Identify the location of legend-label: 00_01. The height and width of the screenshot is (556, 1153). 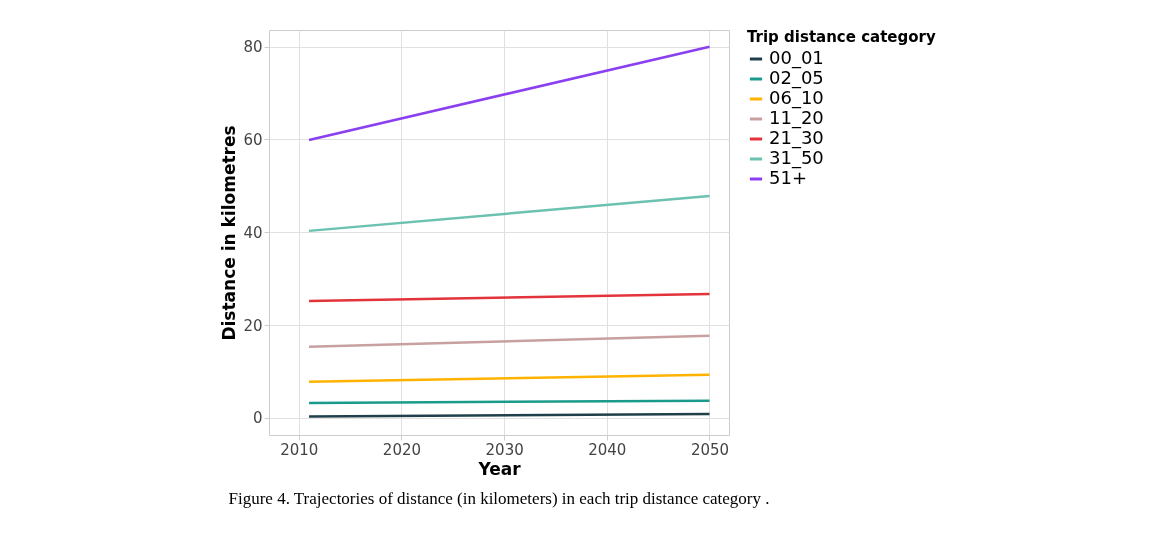
(796, 58).